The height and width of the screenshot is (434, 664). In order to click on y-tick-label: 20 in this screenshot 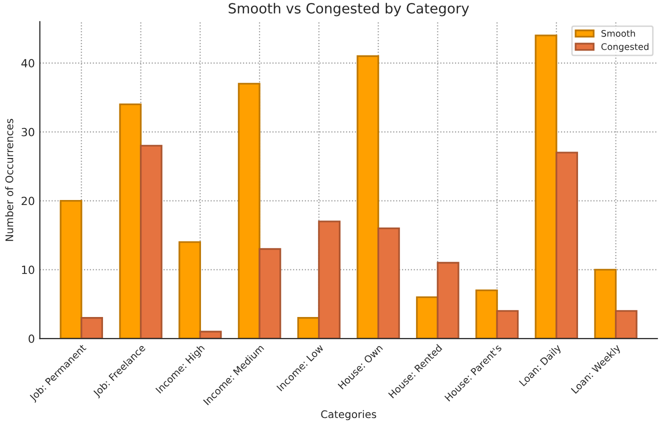, I will do `click(28, 201)`.